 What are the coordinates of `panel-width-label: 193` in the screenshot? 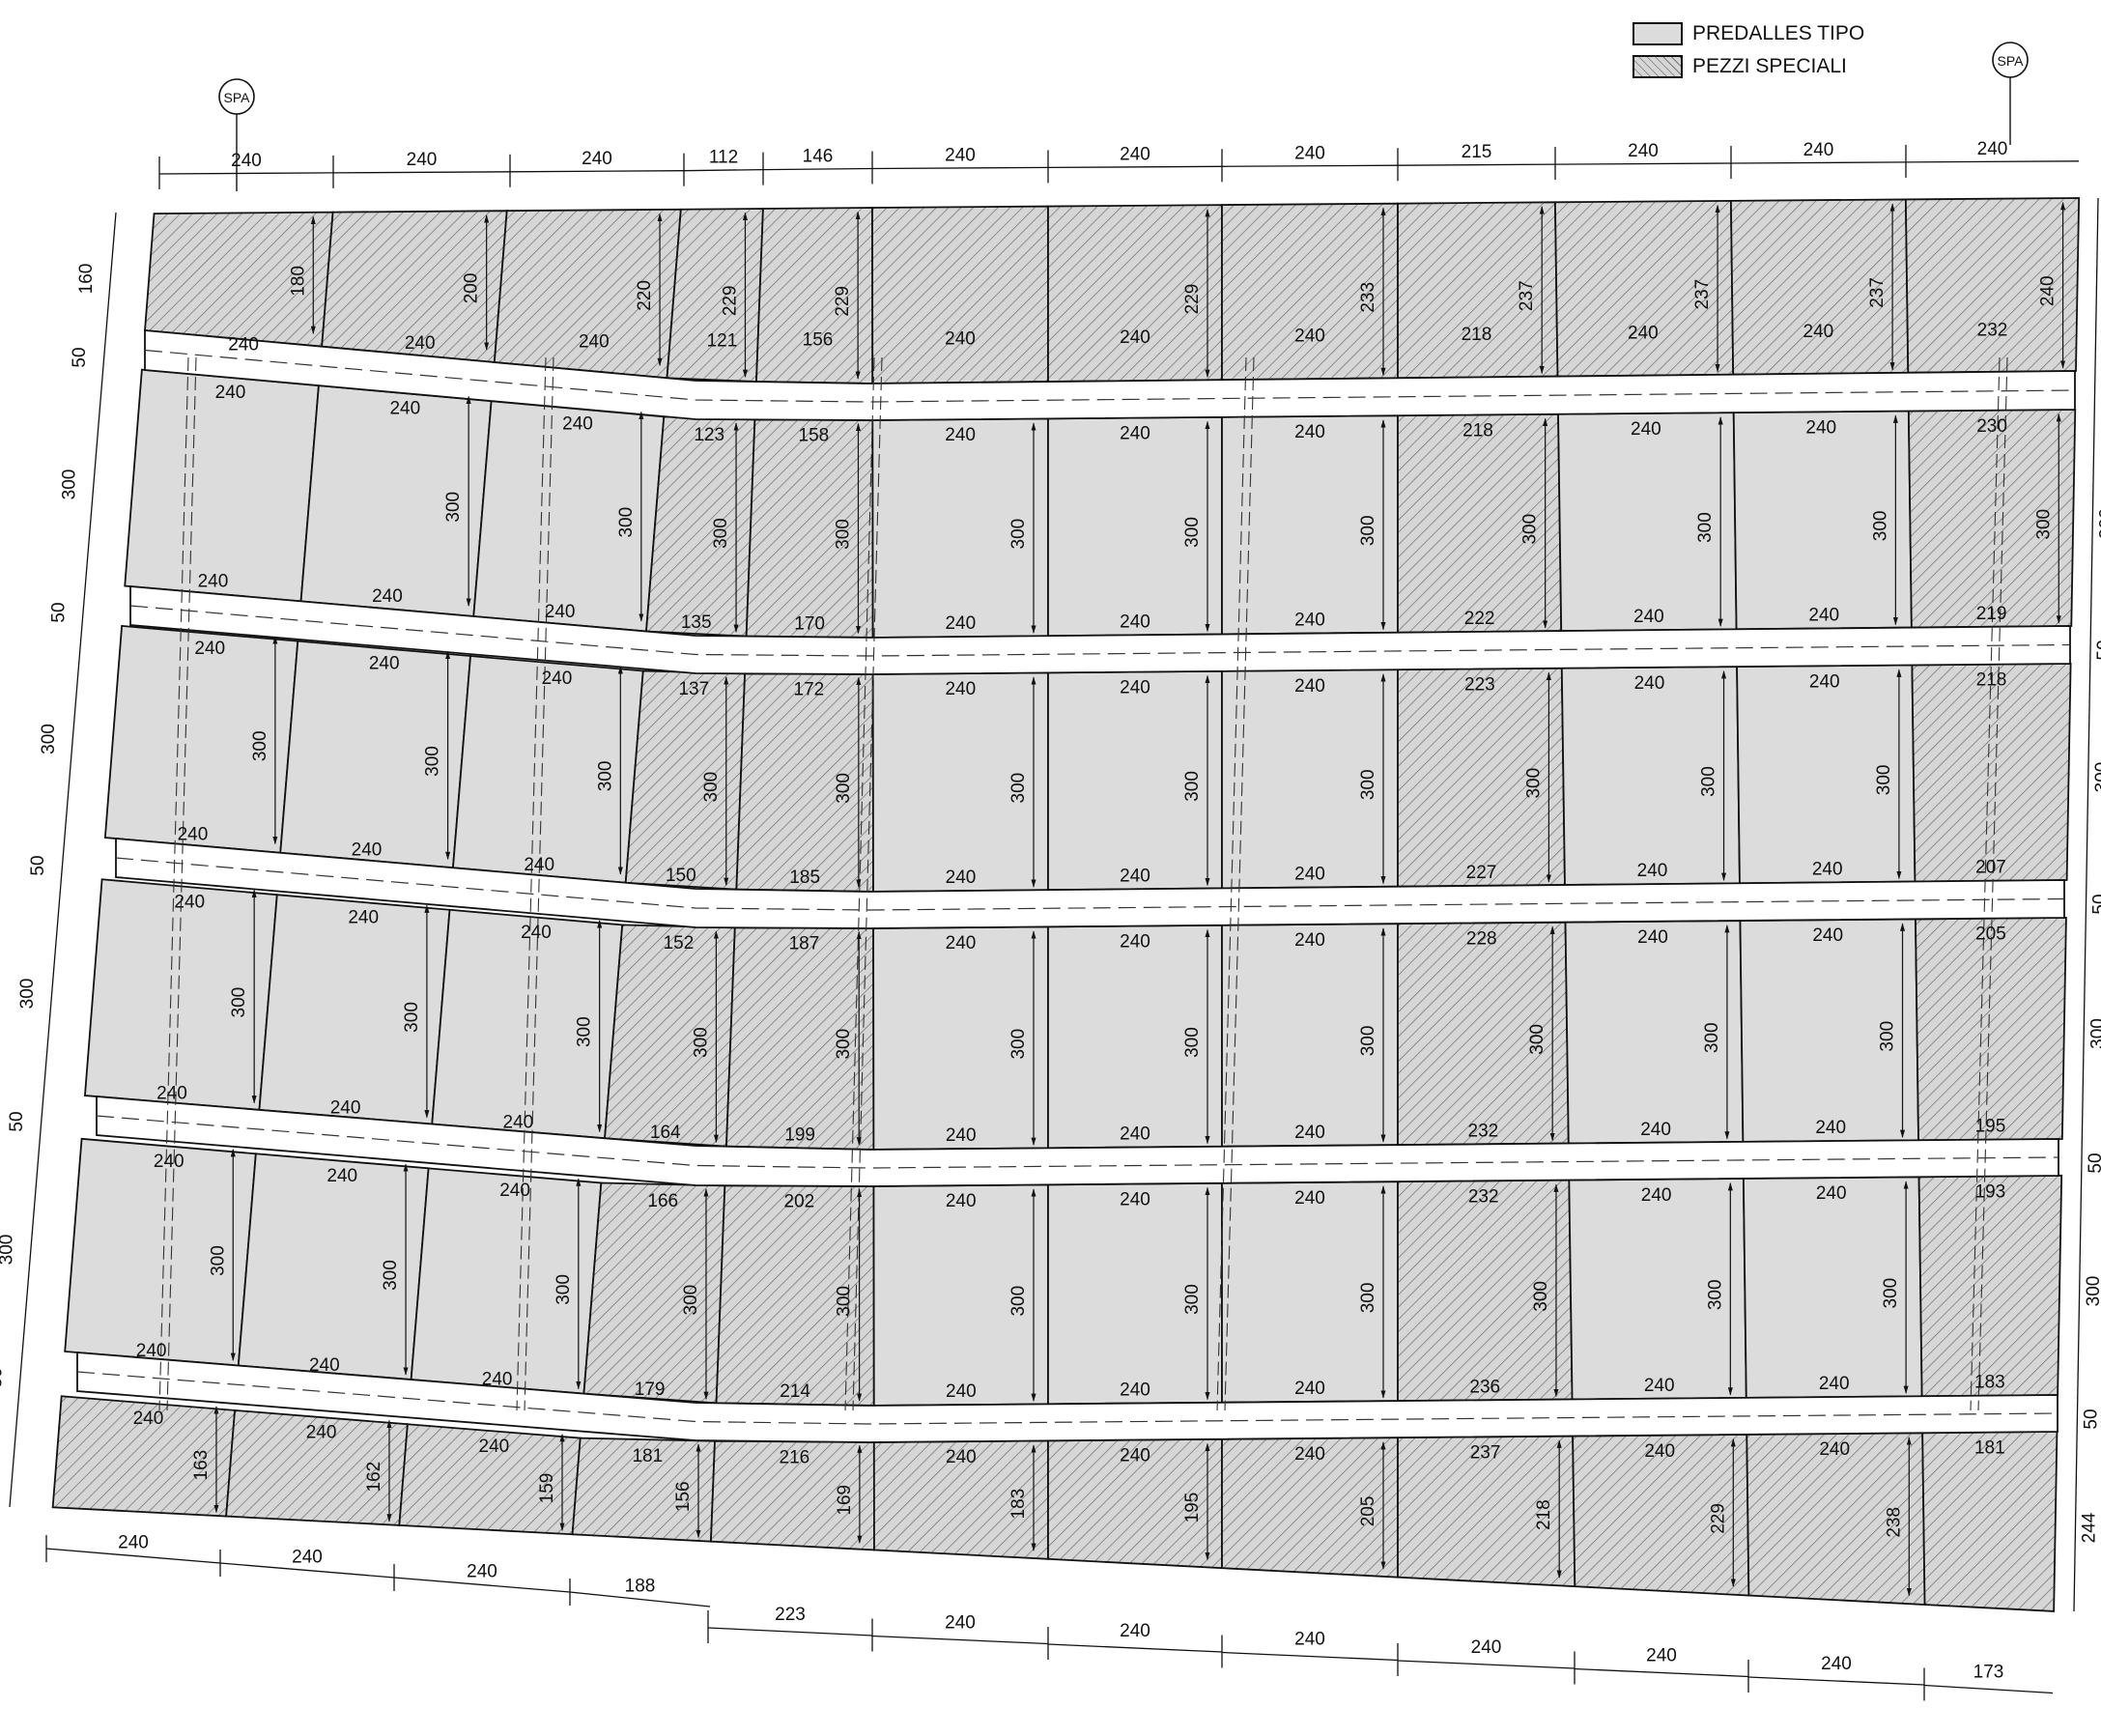 It's located at (1990, 1192).